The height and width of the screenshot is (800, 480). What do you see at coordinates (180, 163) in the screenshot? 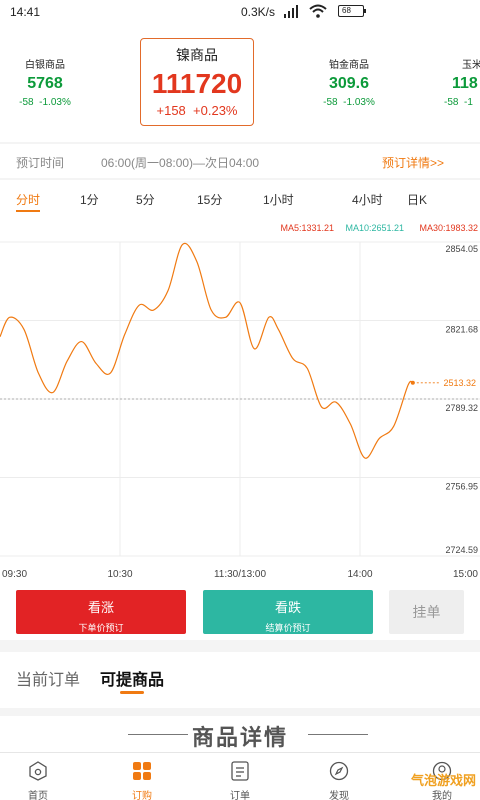
I see `reserve-value: 06:00(周一08:00)—次日04:00` at bounding box center [180, 163].